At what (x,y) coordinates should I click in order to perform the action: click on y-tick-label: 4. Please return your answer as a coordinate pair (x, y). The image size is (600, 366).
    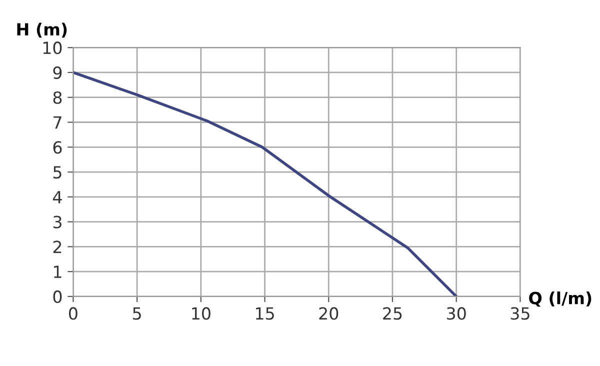
    Looking at the image, I should click on (57, 197).